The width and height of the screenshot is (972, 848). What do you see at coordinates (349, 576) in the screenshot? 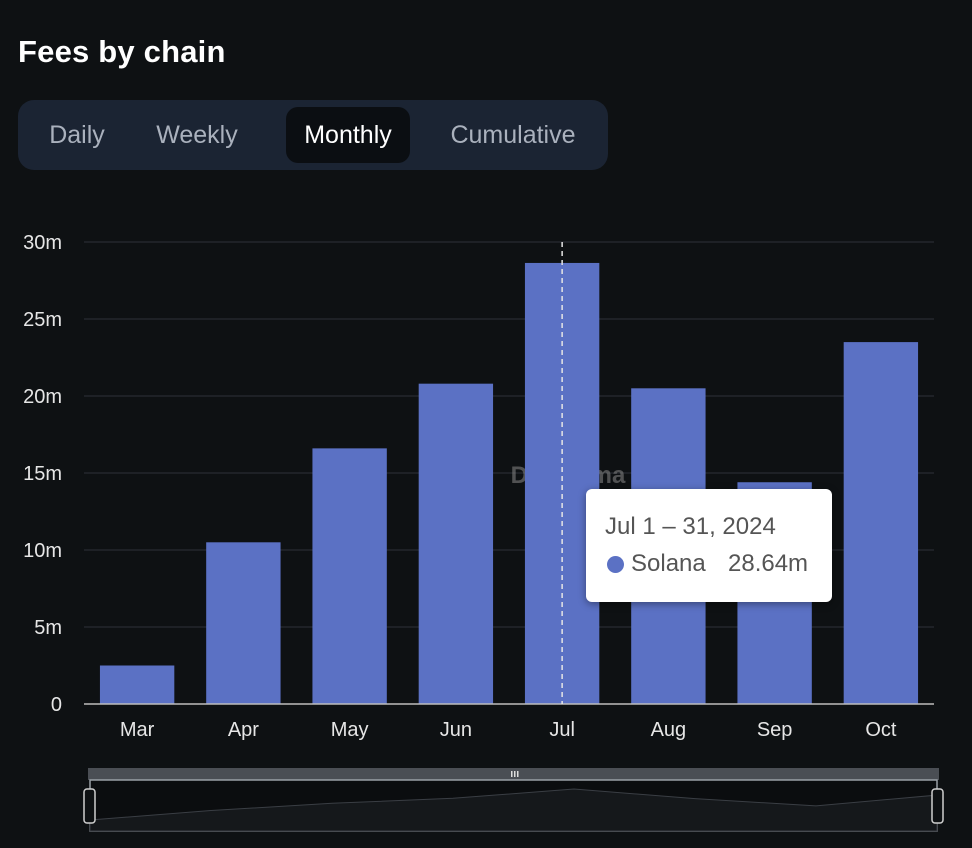
I see `bar-may` at bounding box center [349, 576].